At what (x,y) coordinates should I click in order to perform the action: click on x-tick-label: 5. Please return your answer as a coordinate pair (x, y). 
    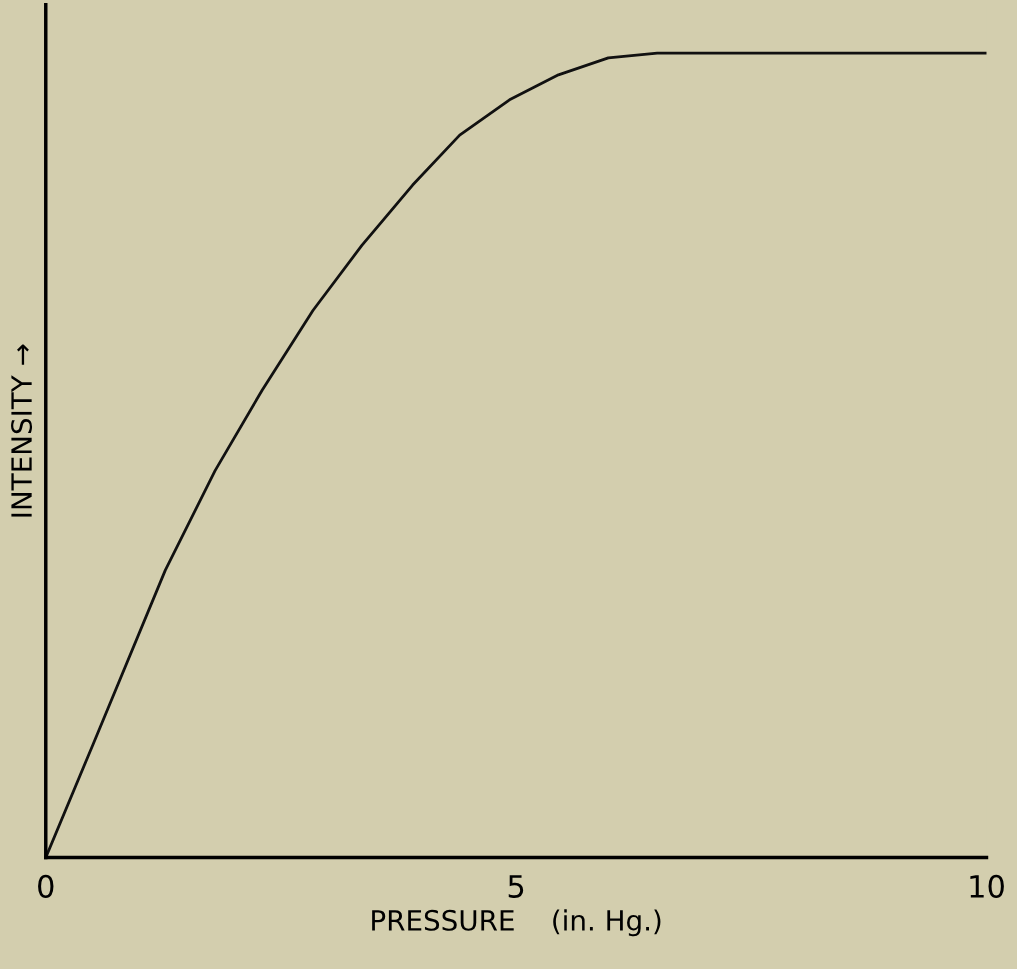
    Looking at the image, I should click on (516, 886).